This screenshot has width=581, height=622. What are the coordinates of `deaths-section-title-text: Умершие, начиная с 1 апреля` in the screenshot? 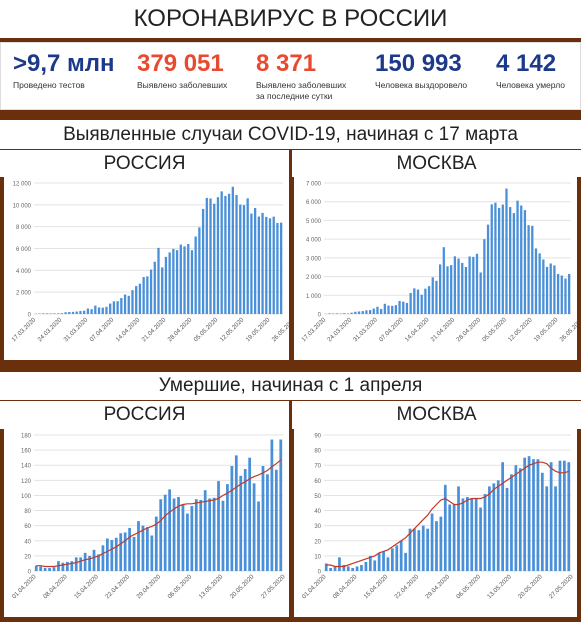 It's located at (290, 385).